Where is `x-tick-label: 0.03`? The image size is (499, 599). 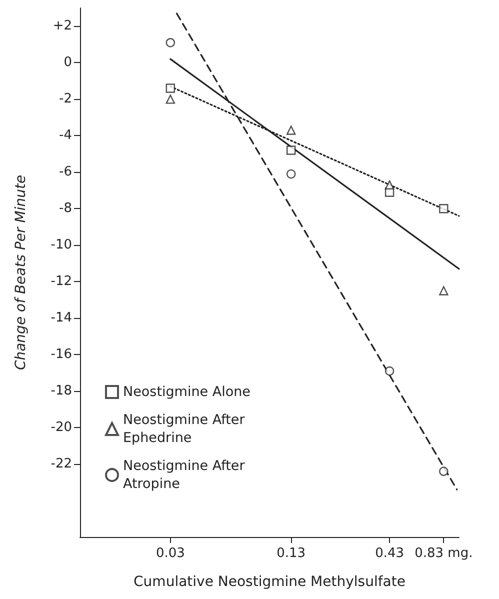
x-tick-label: 0.03 is located at coordinates (170, 553).